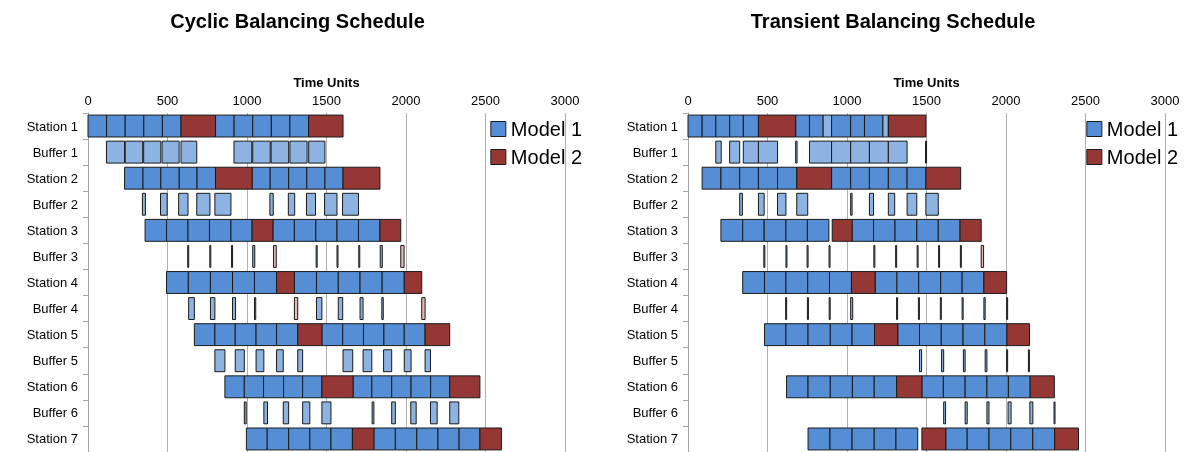 The image size is (1191, 452). I want to click on chart-title: Transient Balancing Schedule, so click(893, 21).